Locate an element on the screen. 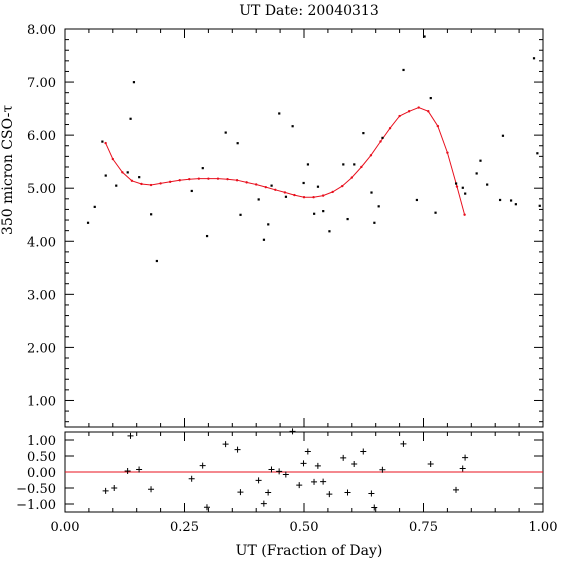 The image size is (574, 574). res-y-tick-label: 0.50 is located at coordinates (41, 457).